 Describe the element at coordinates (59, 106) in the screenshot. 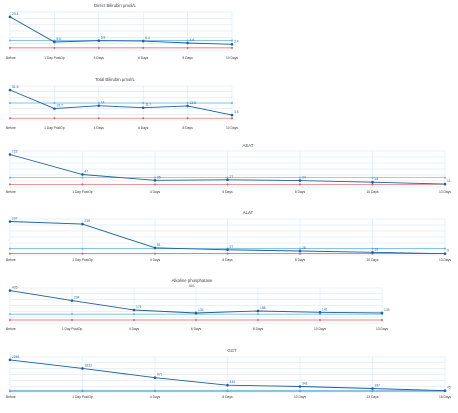

I see `data-label: 10.7` at that location.